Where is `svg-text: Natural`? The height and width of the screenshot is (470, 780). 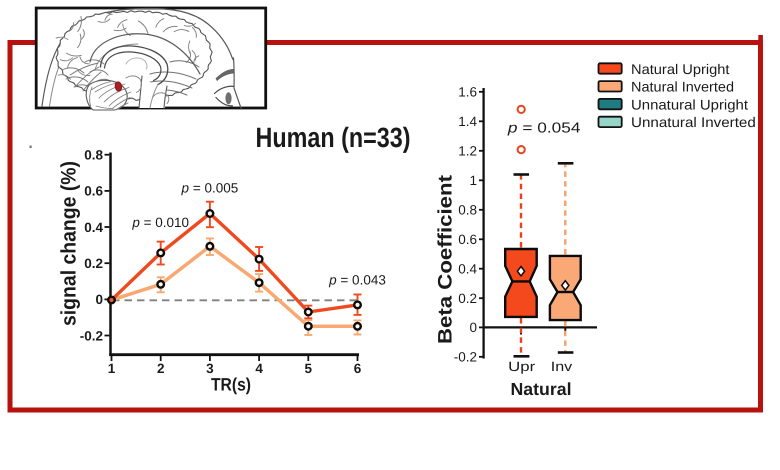 svg-text: Natural is located at coordinates (541, 389).